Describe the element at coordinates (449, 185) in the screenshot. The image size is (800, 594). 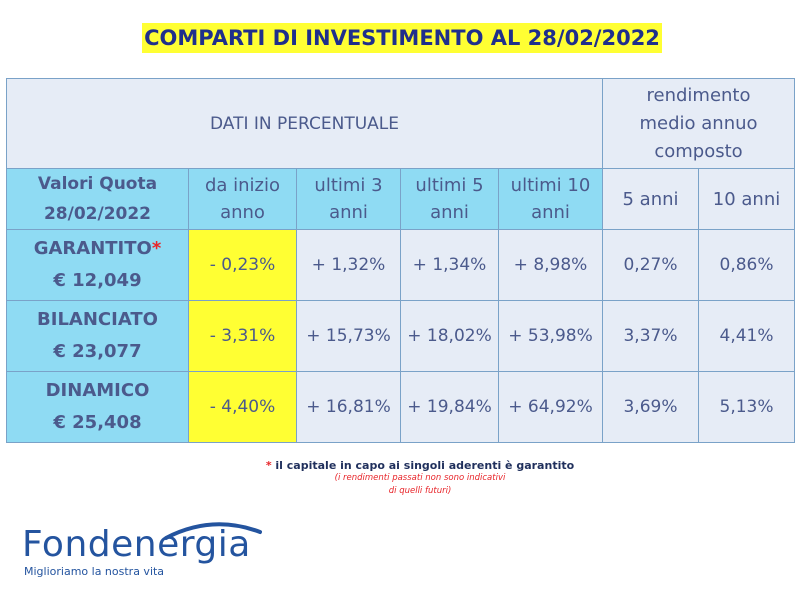
I see `column-header-line: ultimi 5` at that location.